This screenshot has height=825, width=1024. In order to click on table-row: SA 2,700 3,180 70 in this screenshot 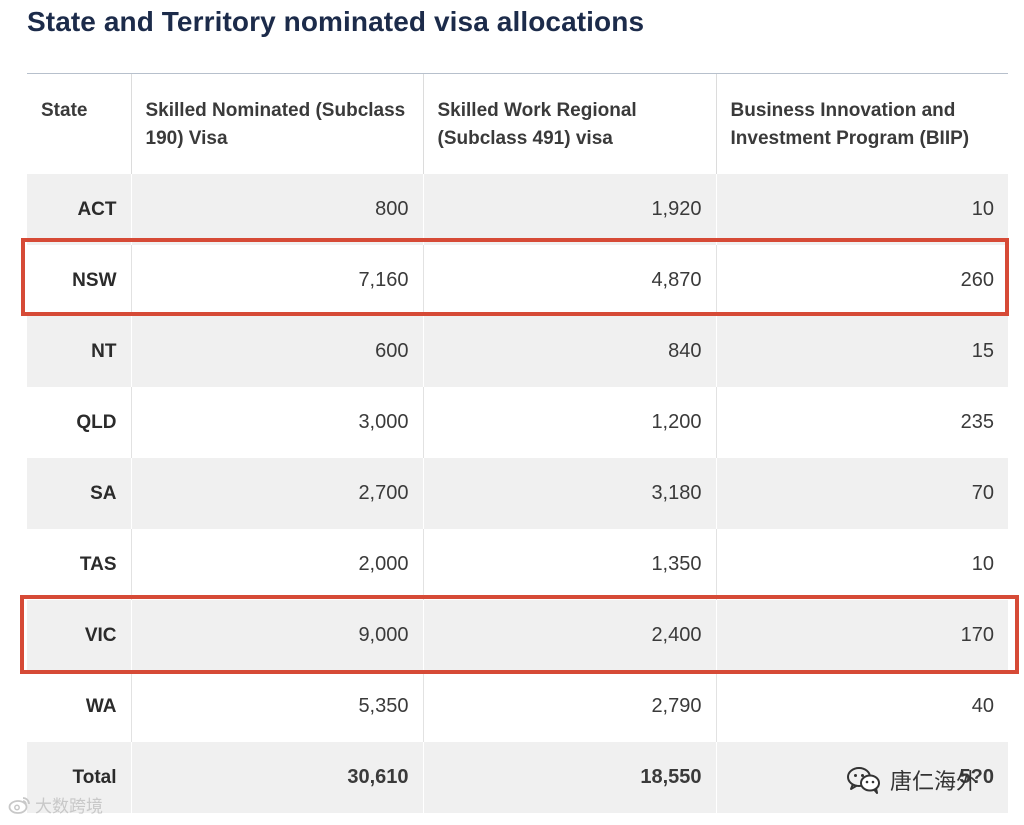, I will do `click(517, 493)`.